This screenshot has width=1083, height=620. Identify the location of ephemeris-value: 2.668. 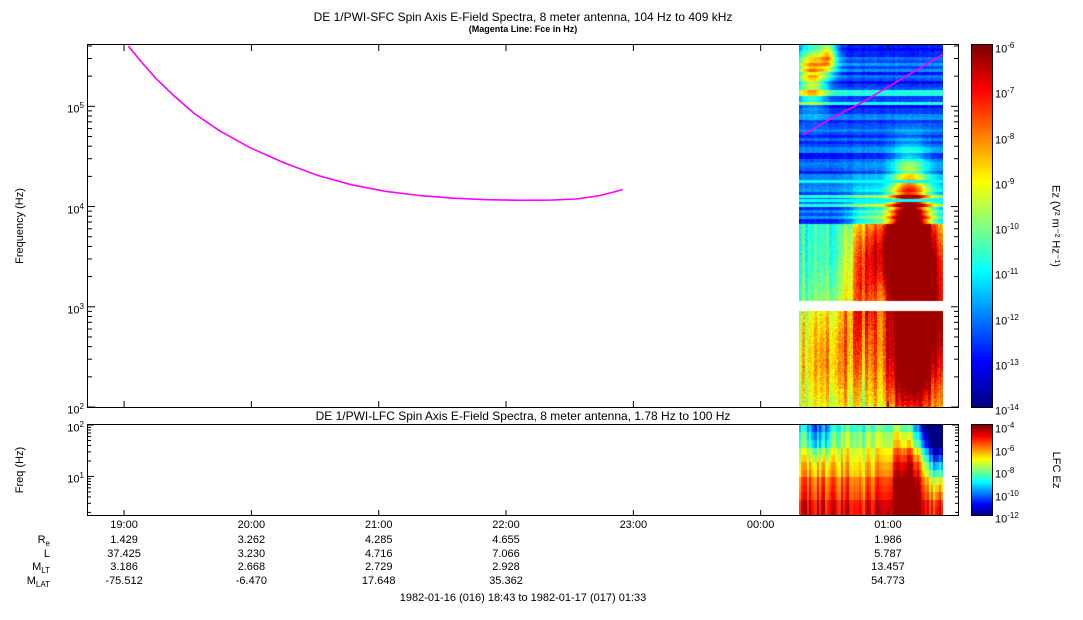
(251, 567).